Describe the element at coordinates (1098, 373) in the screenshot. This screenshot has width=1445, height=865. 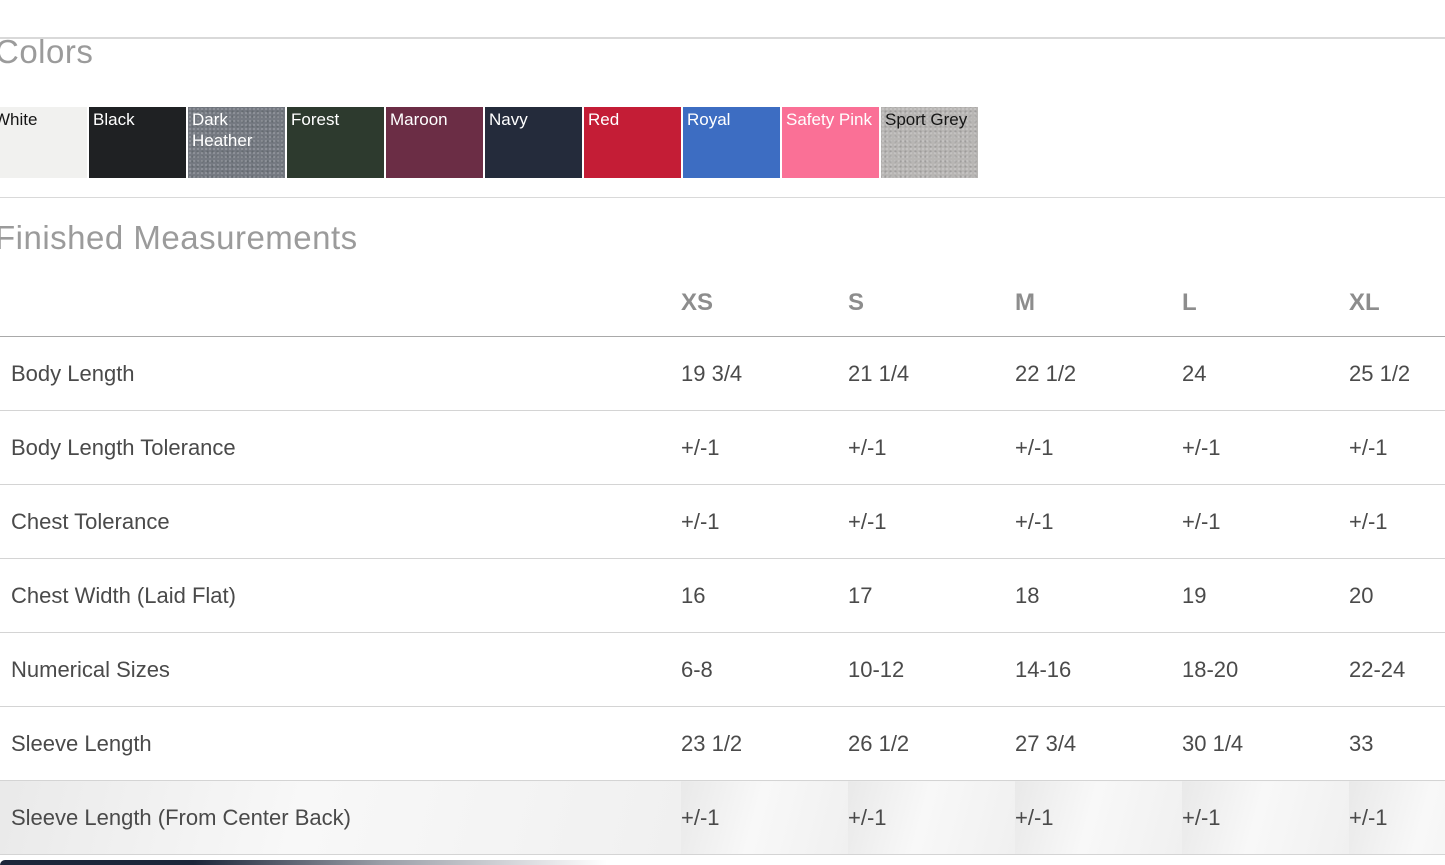
I see `measurement-value-m: 22 1/2` at that location.